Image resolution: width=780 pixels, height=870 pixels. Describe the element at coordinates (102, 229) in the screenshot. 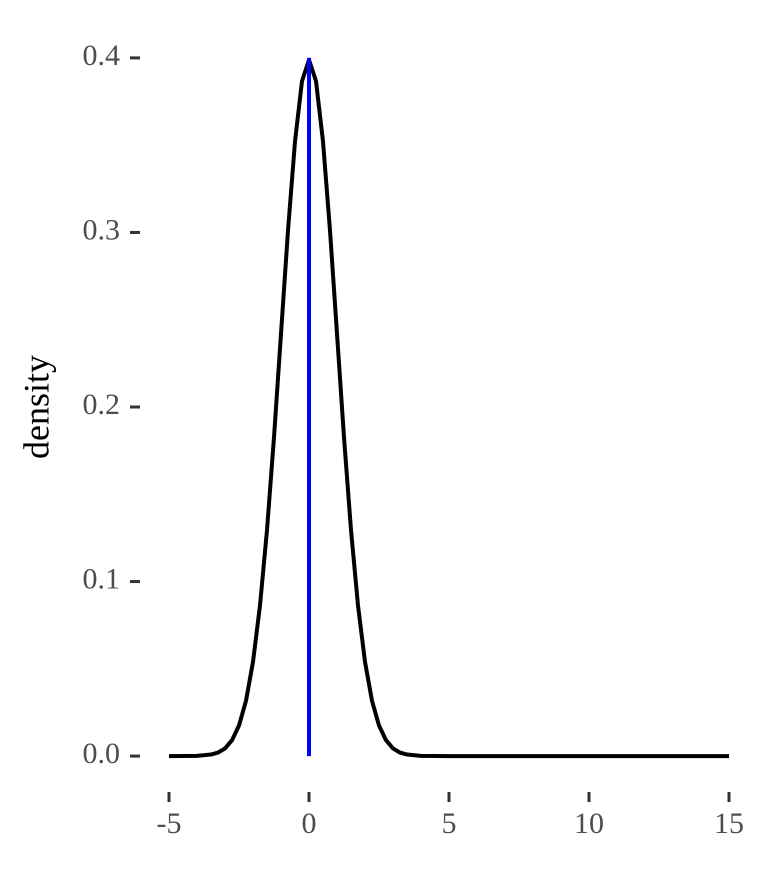

I see `y-tick-label: 0.3` at that location.